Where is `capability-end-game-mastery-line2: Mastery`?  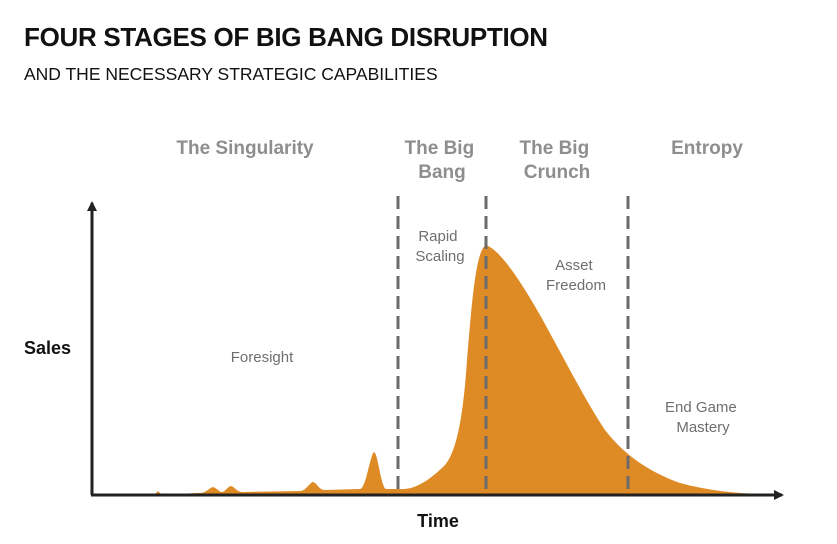
capability-end-game-mastery-line2: Mastery is located at coordinates (703, 427).